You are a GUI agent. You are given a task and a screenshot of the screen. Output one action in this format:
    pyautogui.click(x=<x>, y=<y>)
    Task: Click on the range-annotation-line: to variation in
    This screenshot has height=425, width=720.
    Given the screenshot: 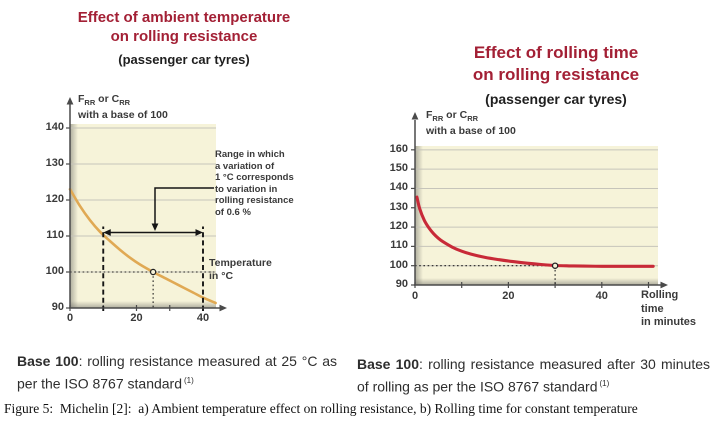 What is the action you would take?
    pyautogui.click(x=246, y=189)
    